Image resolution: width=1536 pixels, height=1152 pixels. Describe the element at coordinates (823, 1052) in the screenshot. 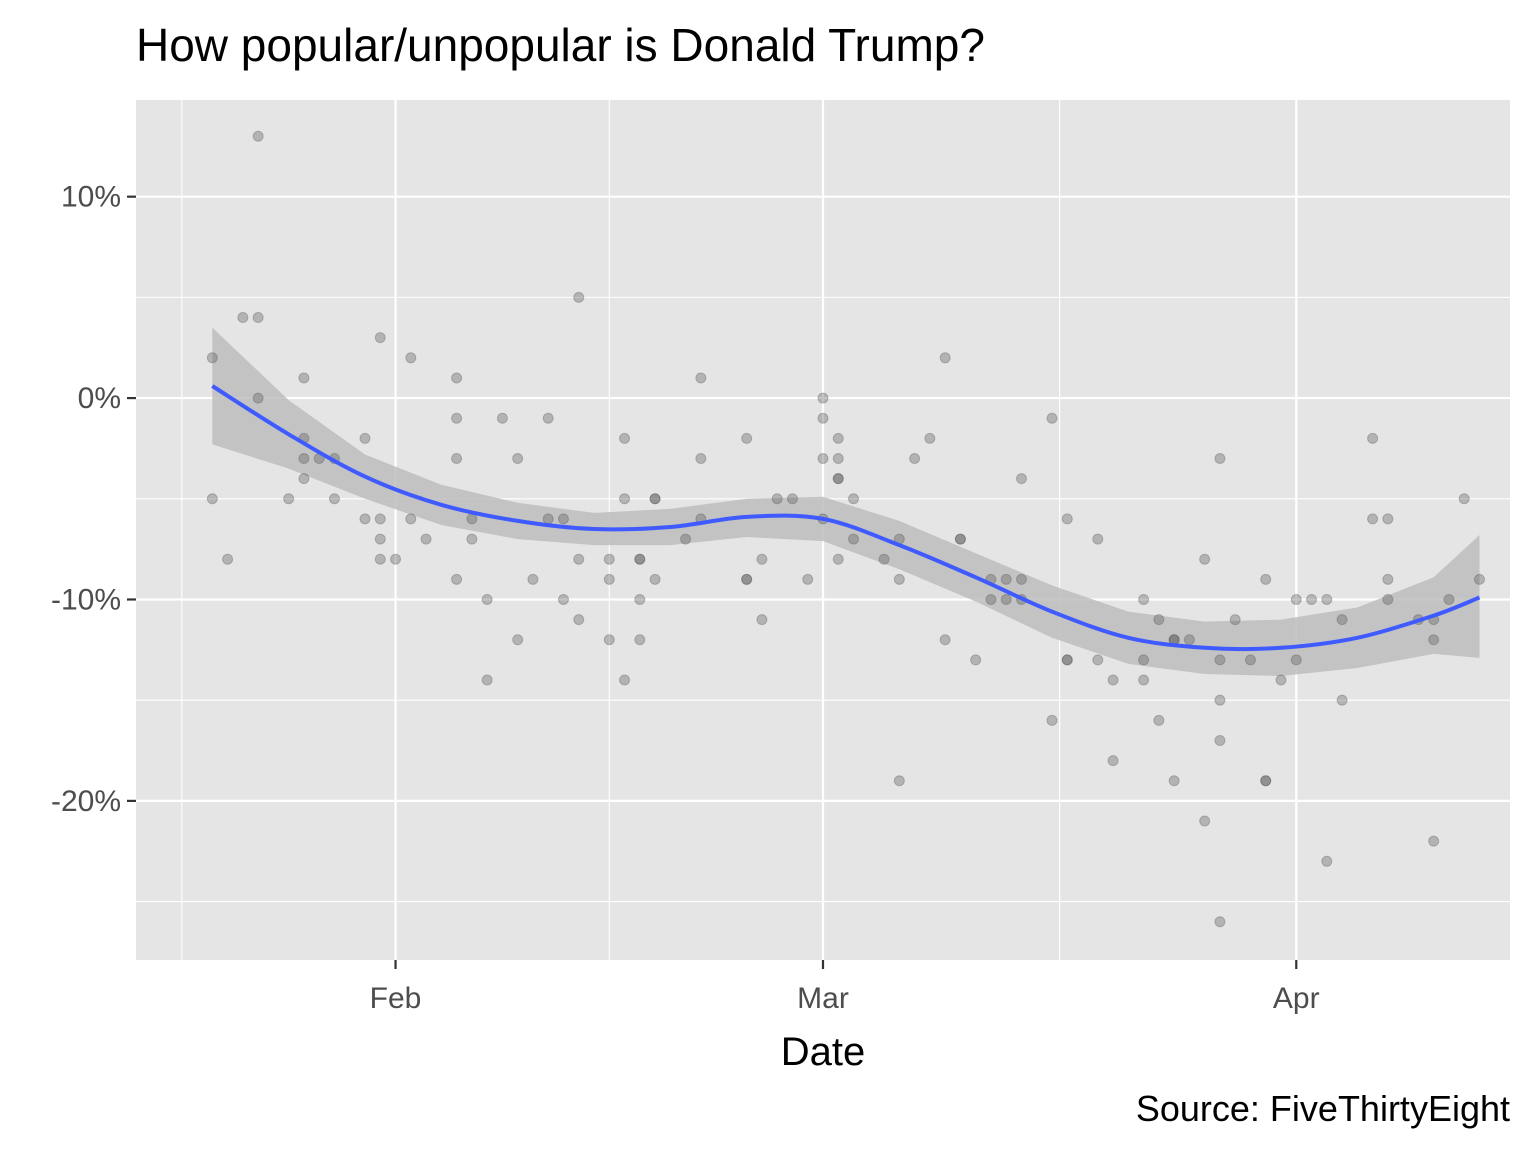

I see `x-axis-title: Date` at that location.